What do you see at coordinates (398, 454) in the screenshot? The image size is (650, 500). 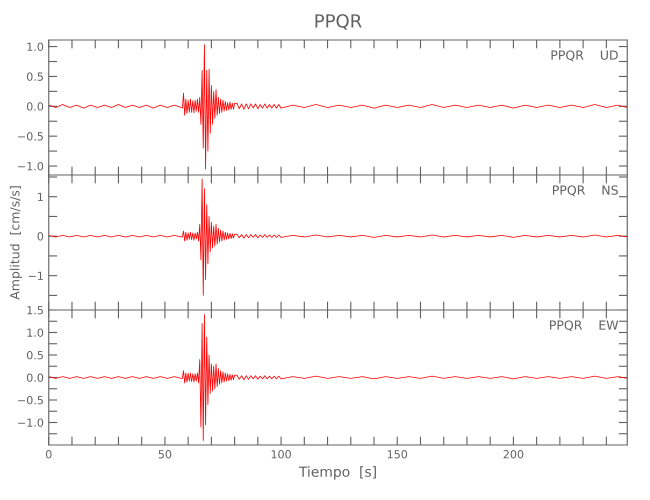 I see `x-tick-label: 150` at bounding box center [398, 454].